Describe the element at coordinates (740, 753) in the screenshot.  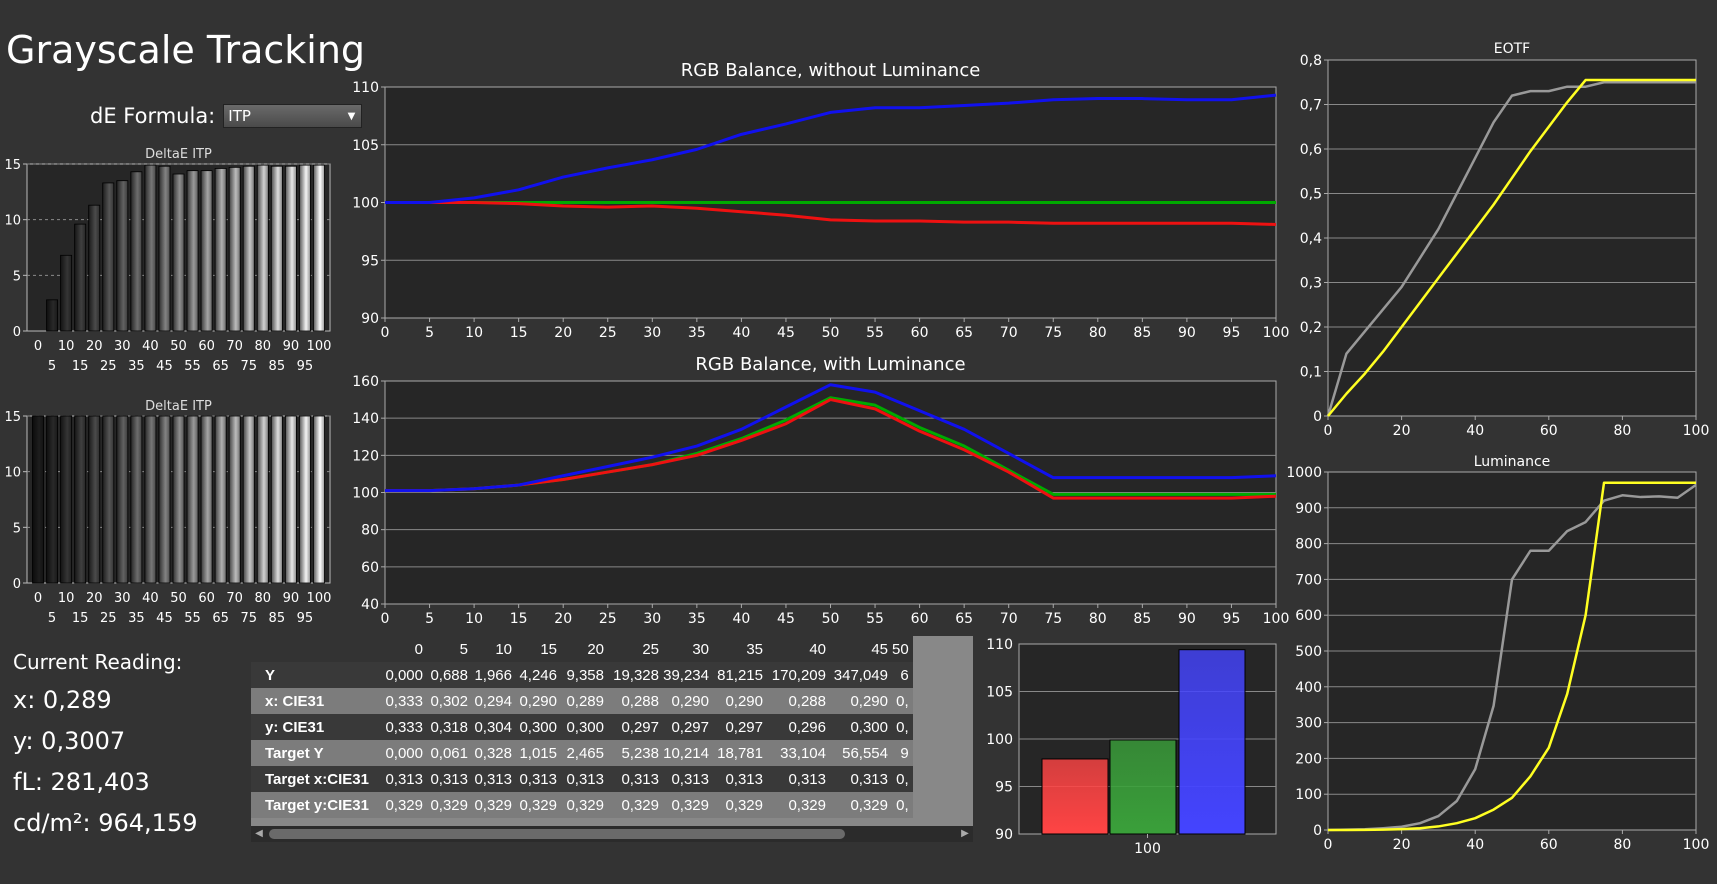
I see `table-cell: 18,781` at that location.